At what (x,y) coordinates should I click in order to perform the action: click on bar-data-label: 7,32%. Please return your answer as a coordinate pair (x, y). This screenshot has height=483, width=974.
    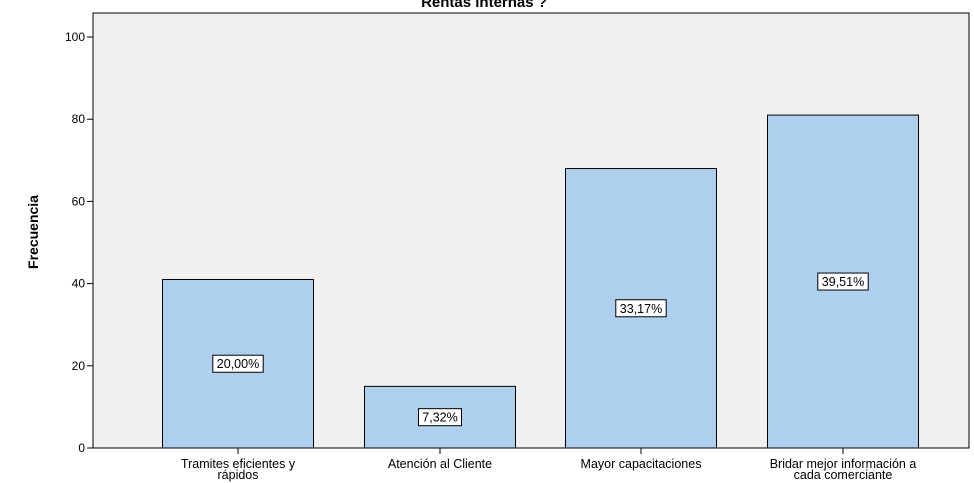
    Looking at the image, I should click on (439, 418).